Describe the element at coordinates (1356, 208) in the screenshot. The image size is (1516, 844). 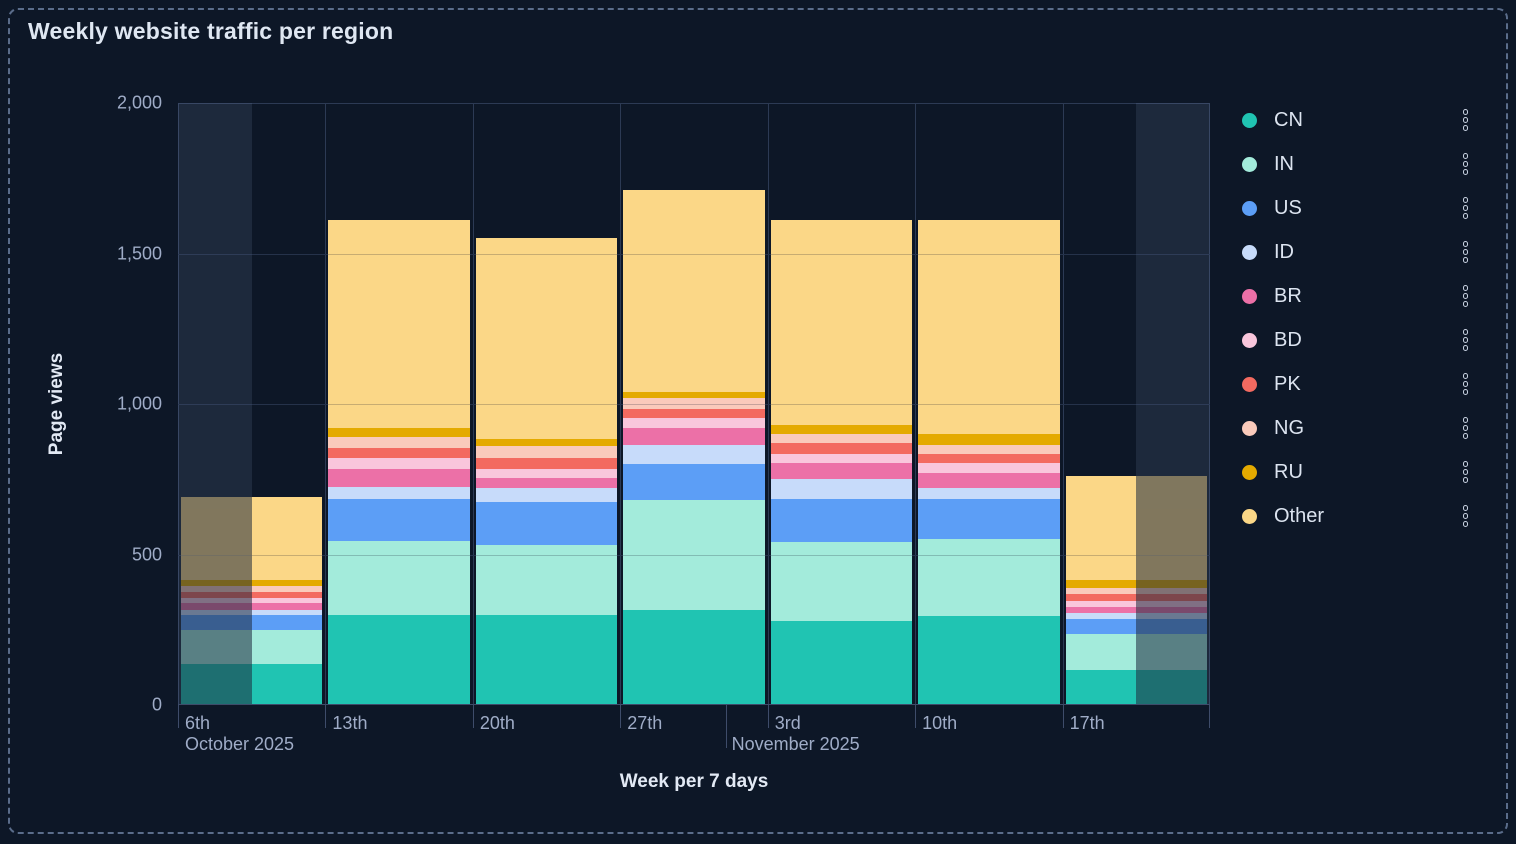
I see `legend-item-US: US` at that location.